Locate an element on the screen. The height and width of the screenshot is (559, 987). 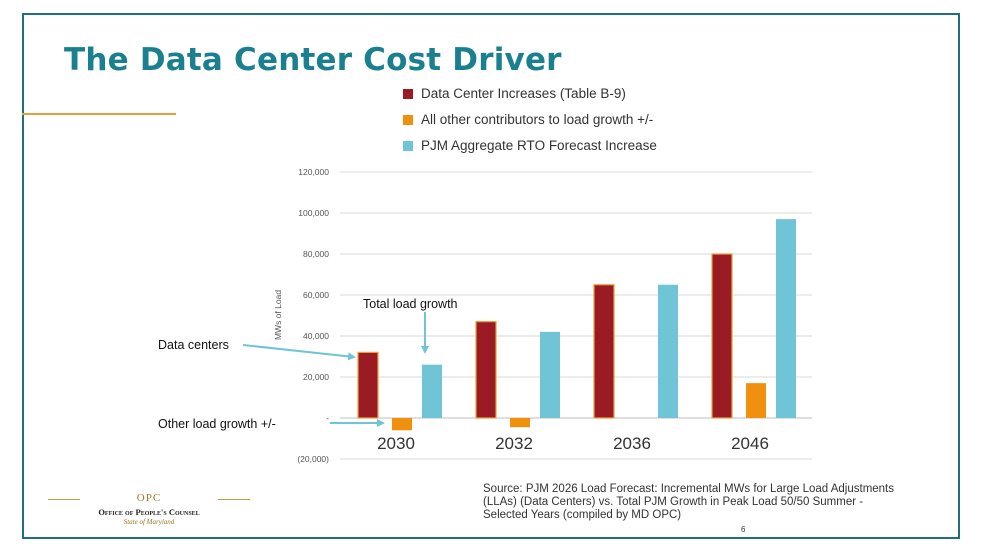
legend-item-pjm-forecast: PJM Aggregate RTO Forecast Increase is located at coordinates (530, 149).